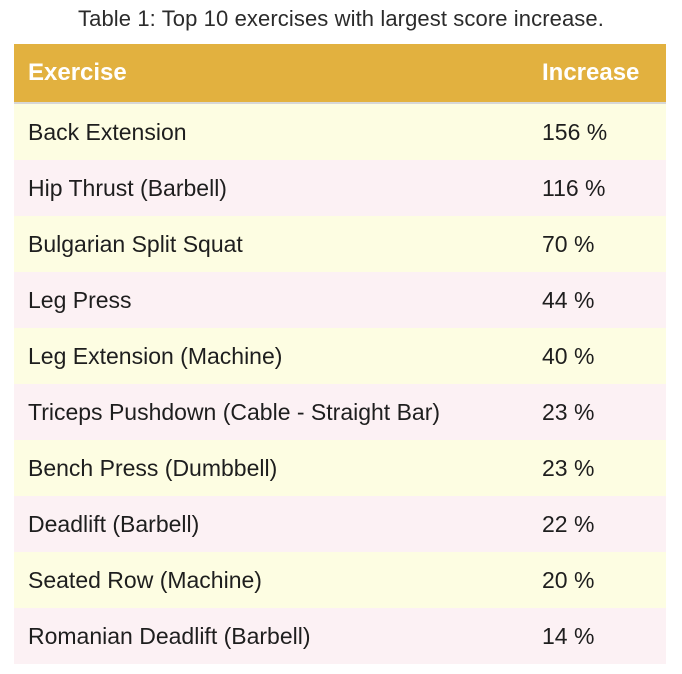  I want to click on exercise-cell: Hip Thrust (Barbell), so click(127, 187).